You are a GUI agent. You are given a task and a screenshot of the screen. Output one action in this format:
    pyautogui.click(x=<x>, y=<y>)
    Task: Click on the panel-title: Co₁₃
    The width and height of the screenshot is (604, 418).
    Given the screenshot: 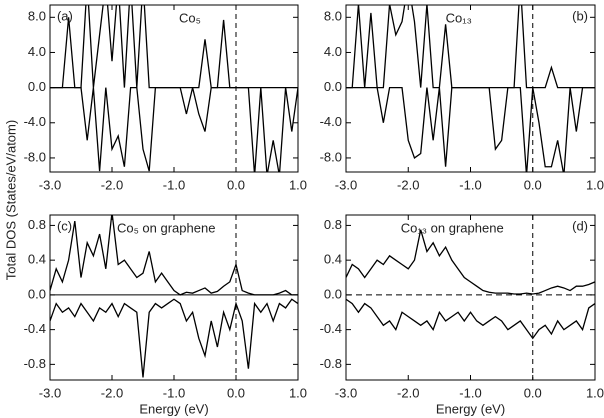 What is the action you would take?
    pyautogui.click(x=459, y=17)
    